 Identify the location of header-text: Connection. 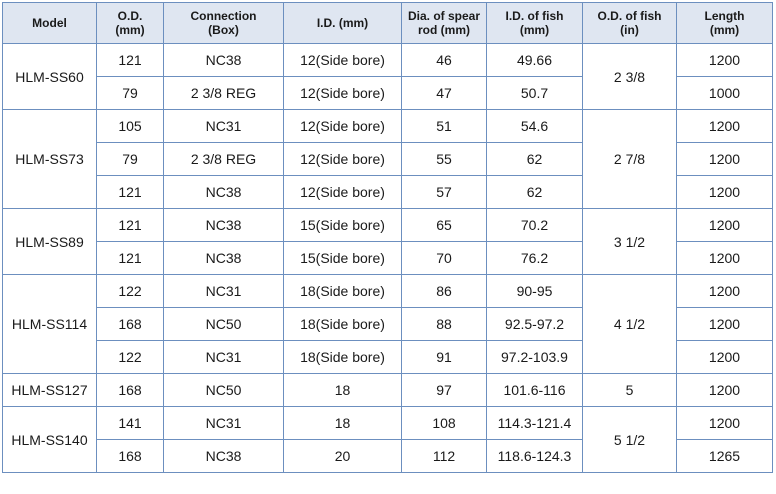
(223, 16).